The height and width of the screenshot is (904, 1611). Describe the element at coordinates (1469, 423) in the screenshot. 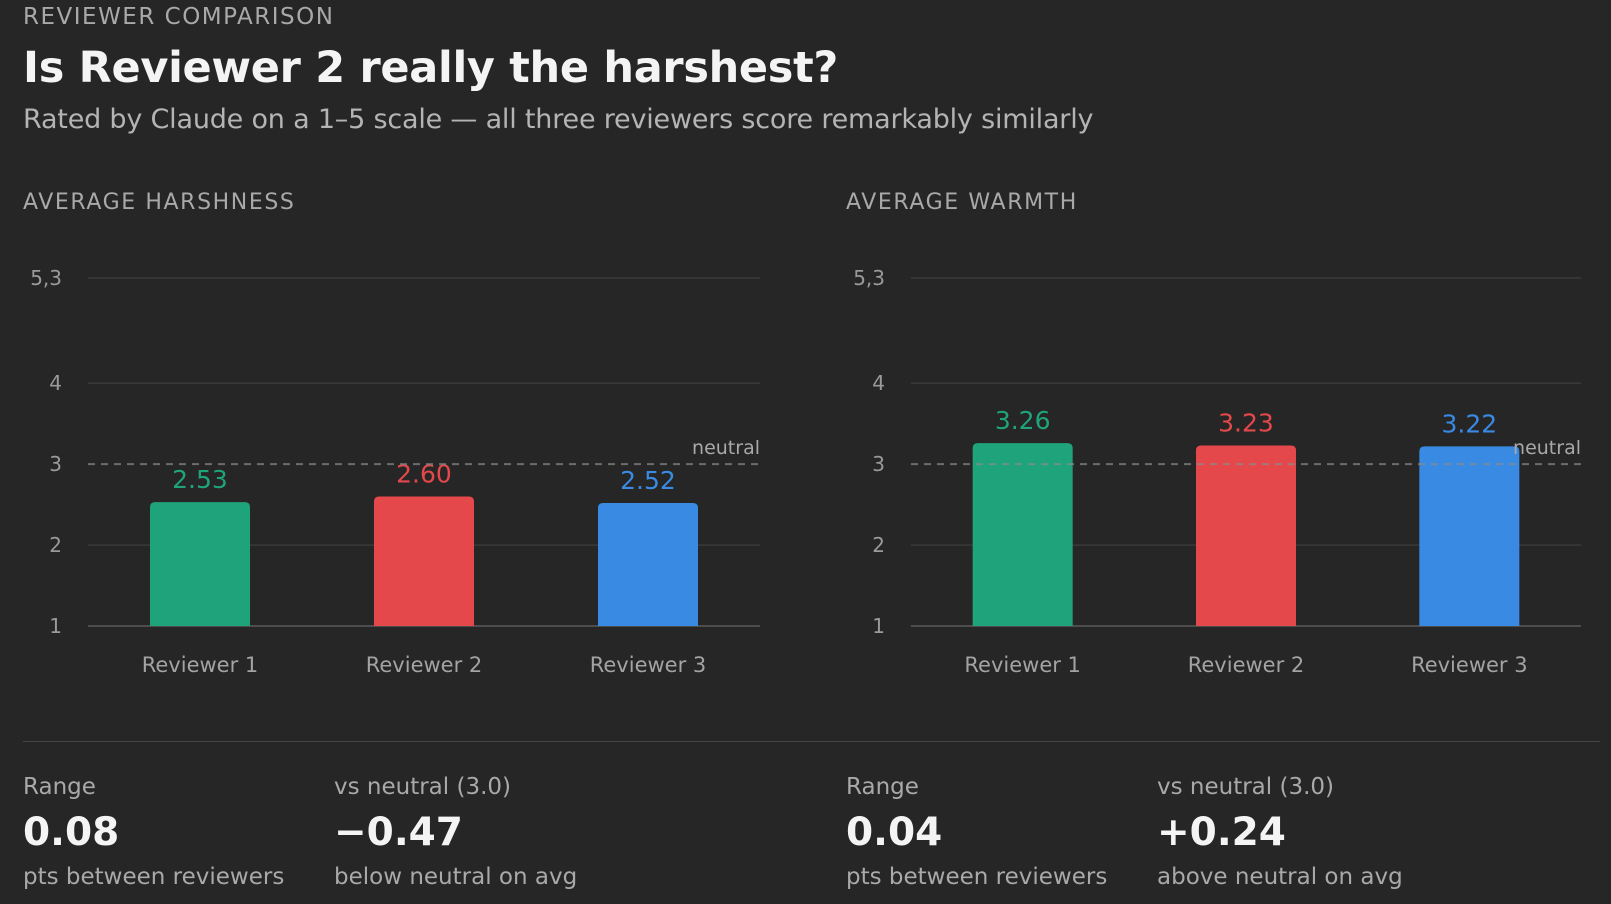

I see `bar-value-label: 3.22` at that location.